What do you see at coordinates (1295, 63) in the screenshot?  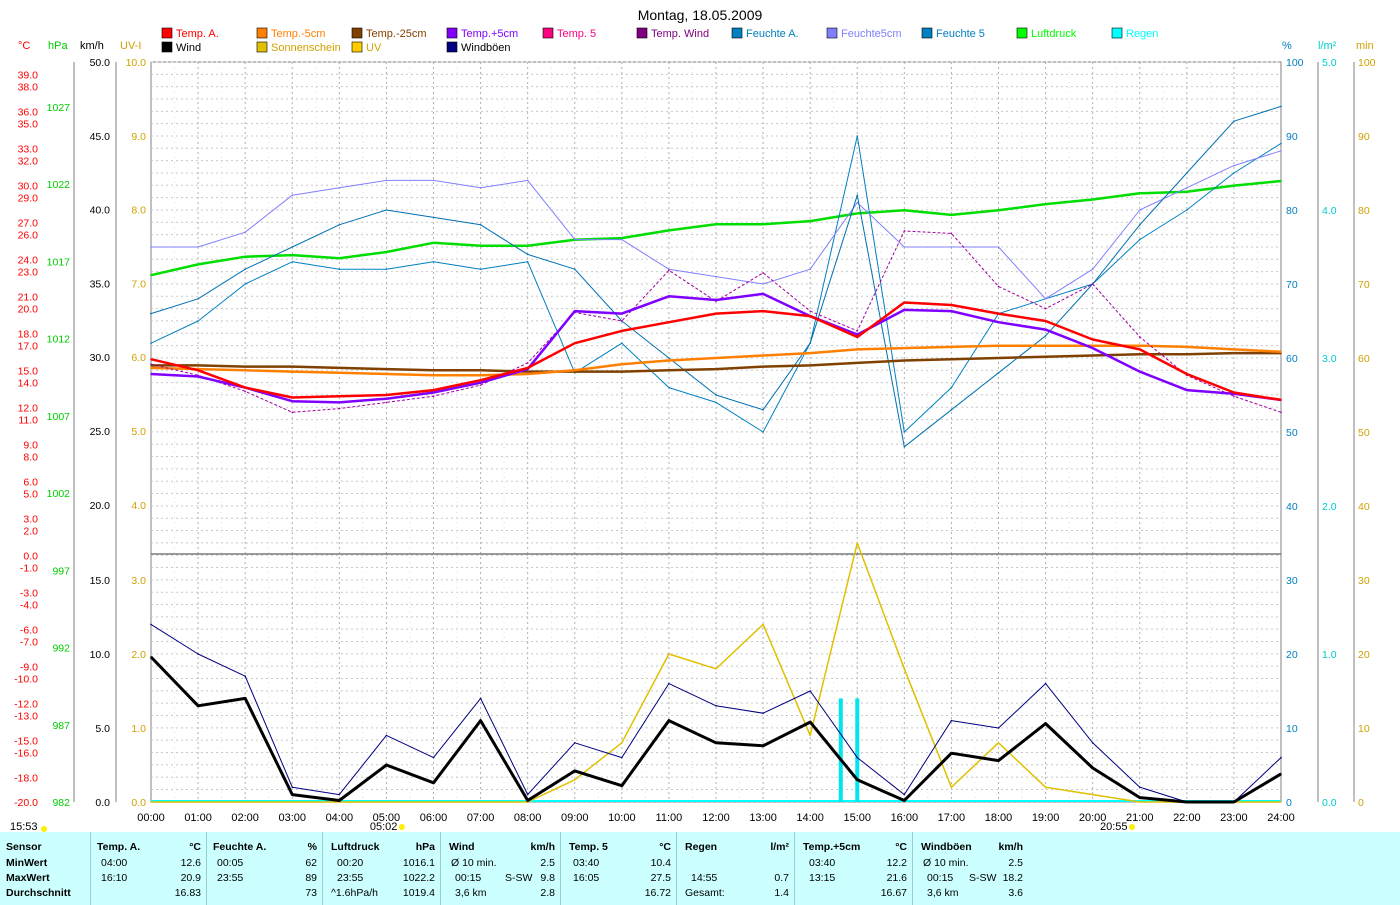 I see `humidity-tick-label: 100` at bounding box center [1295, 63].